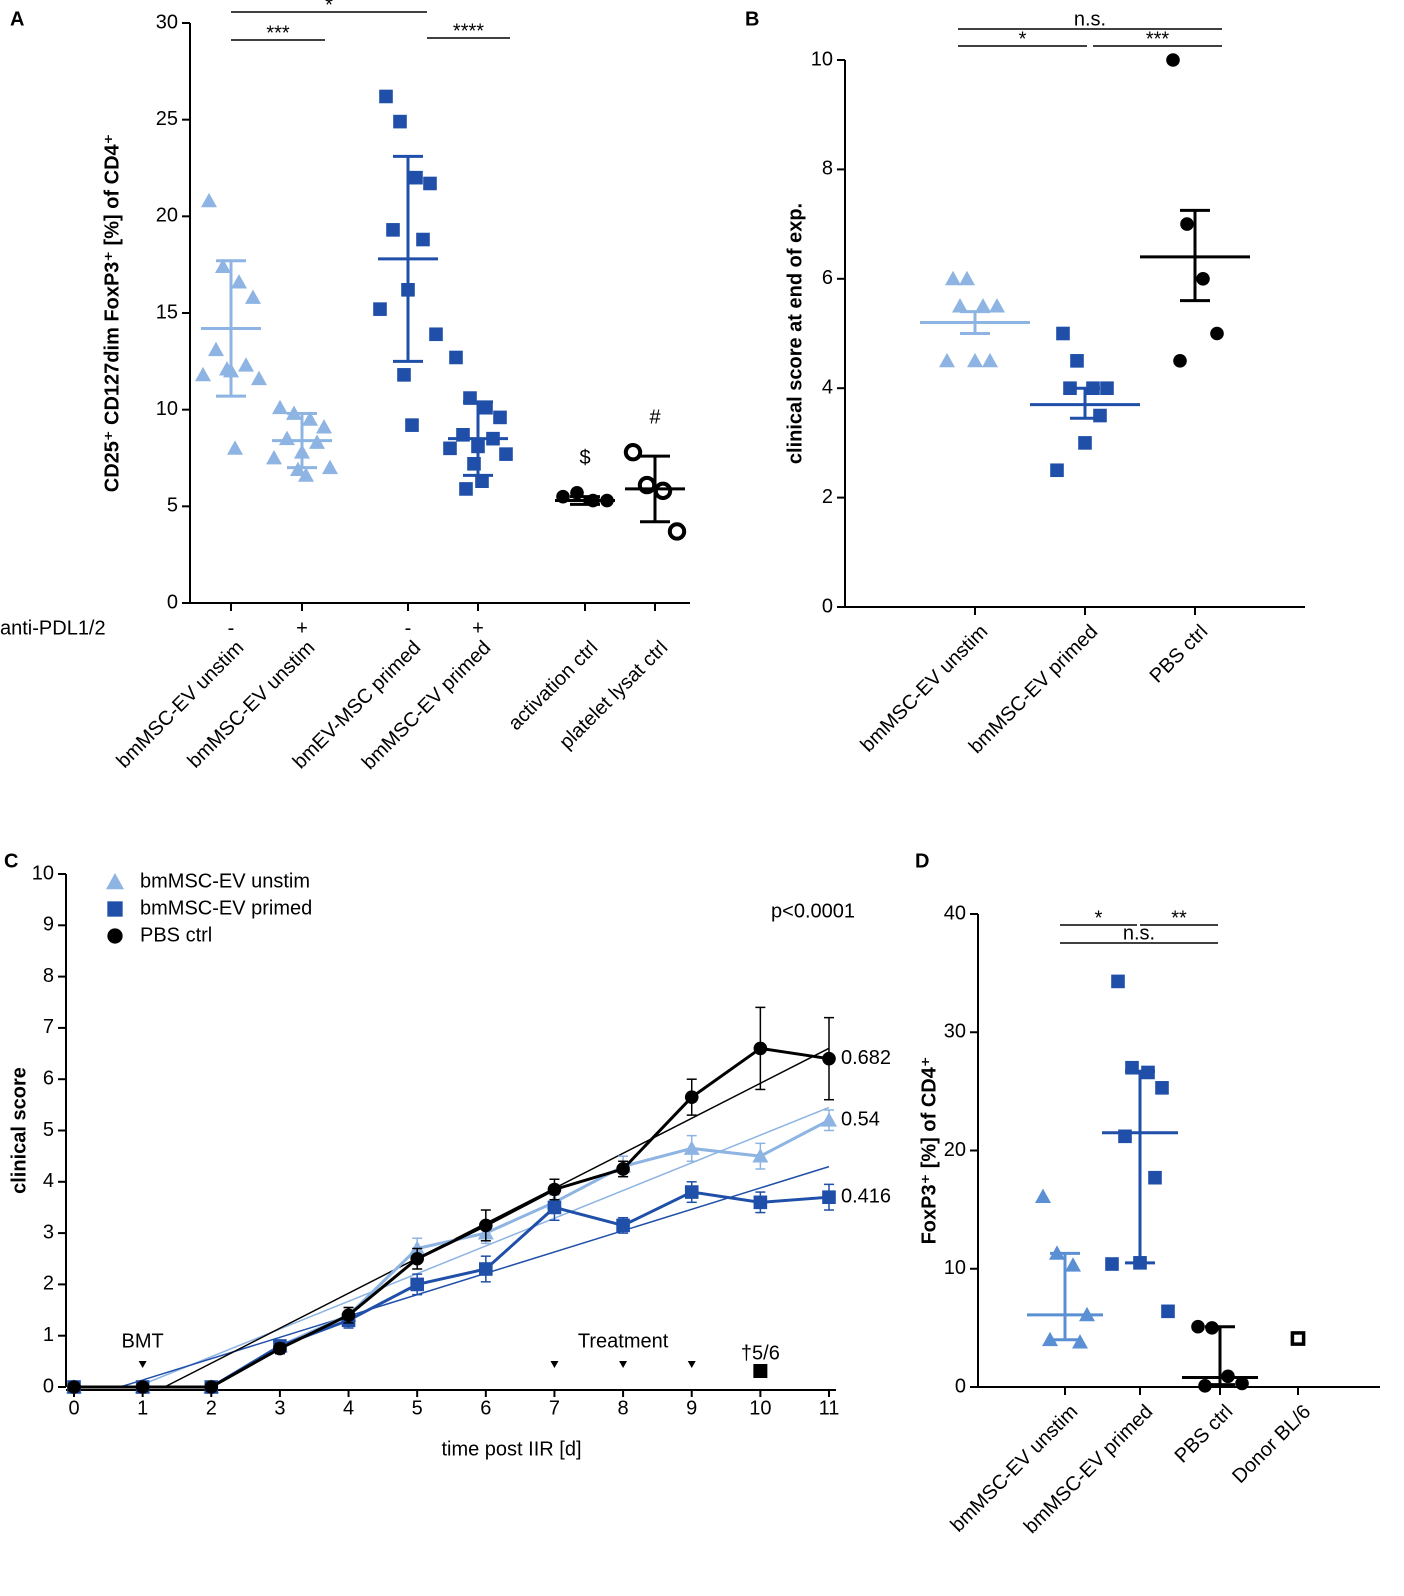  I want to click on fit-label: 0.54, so click(860, 1120).